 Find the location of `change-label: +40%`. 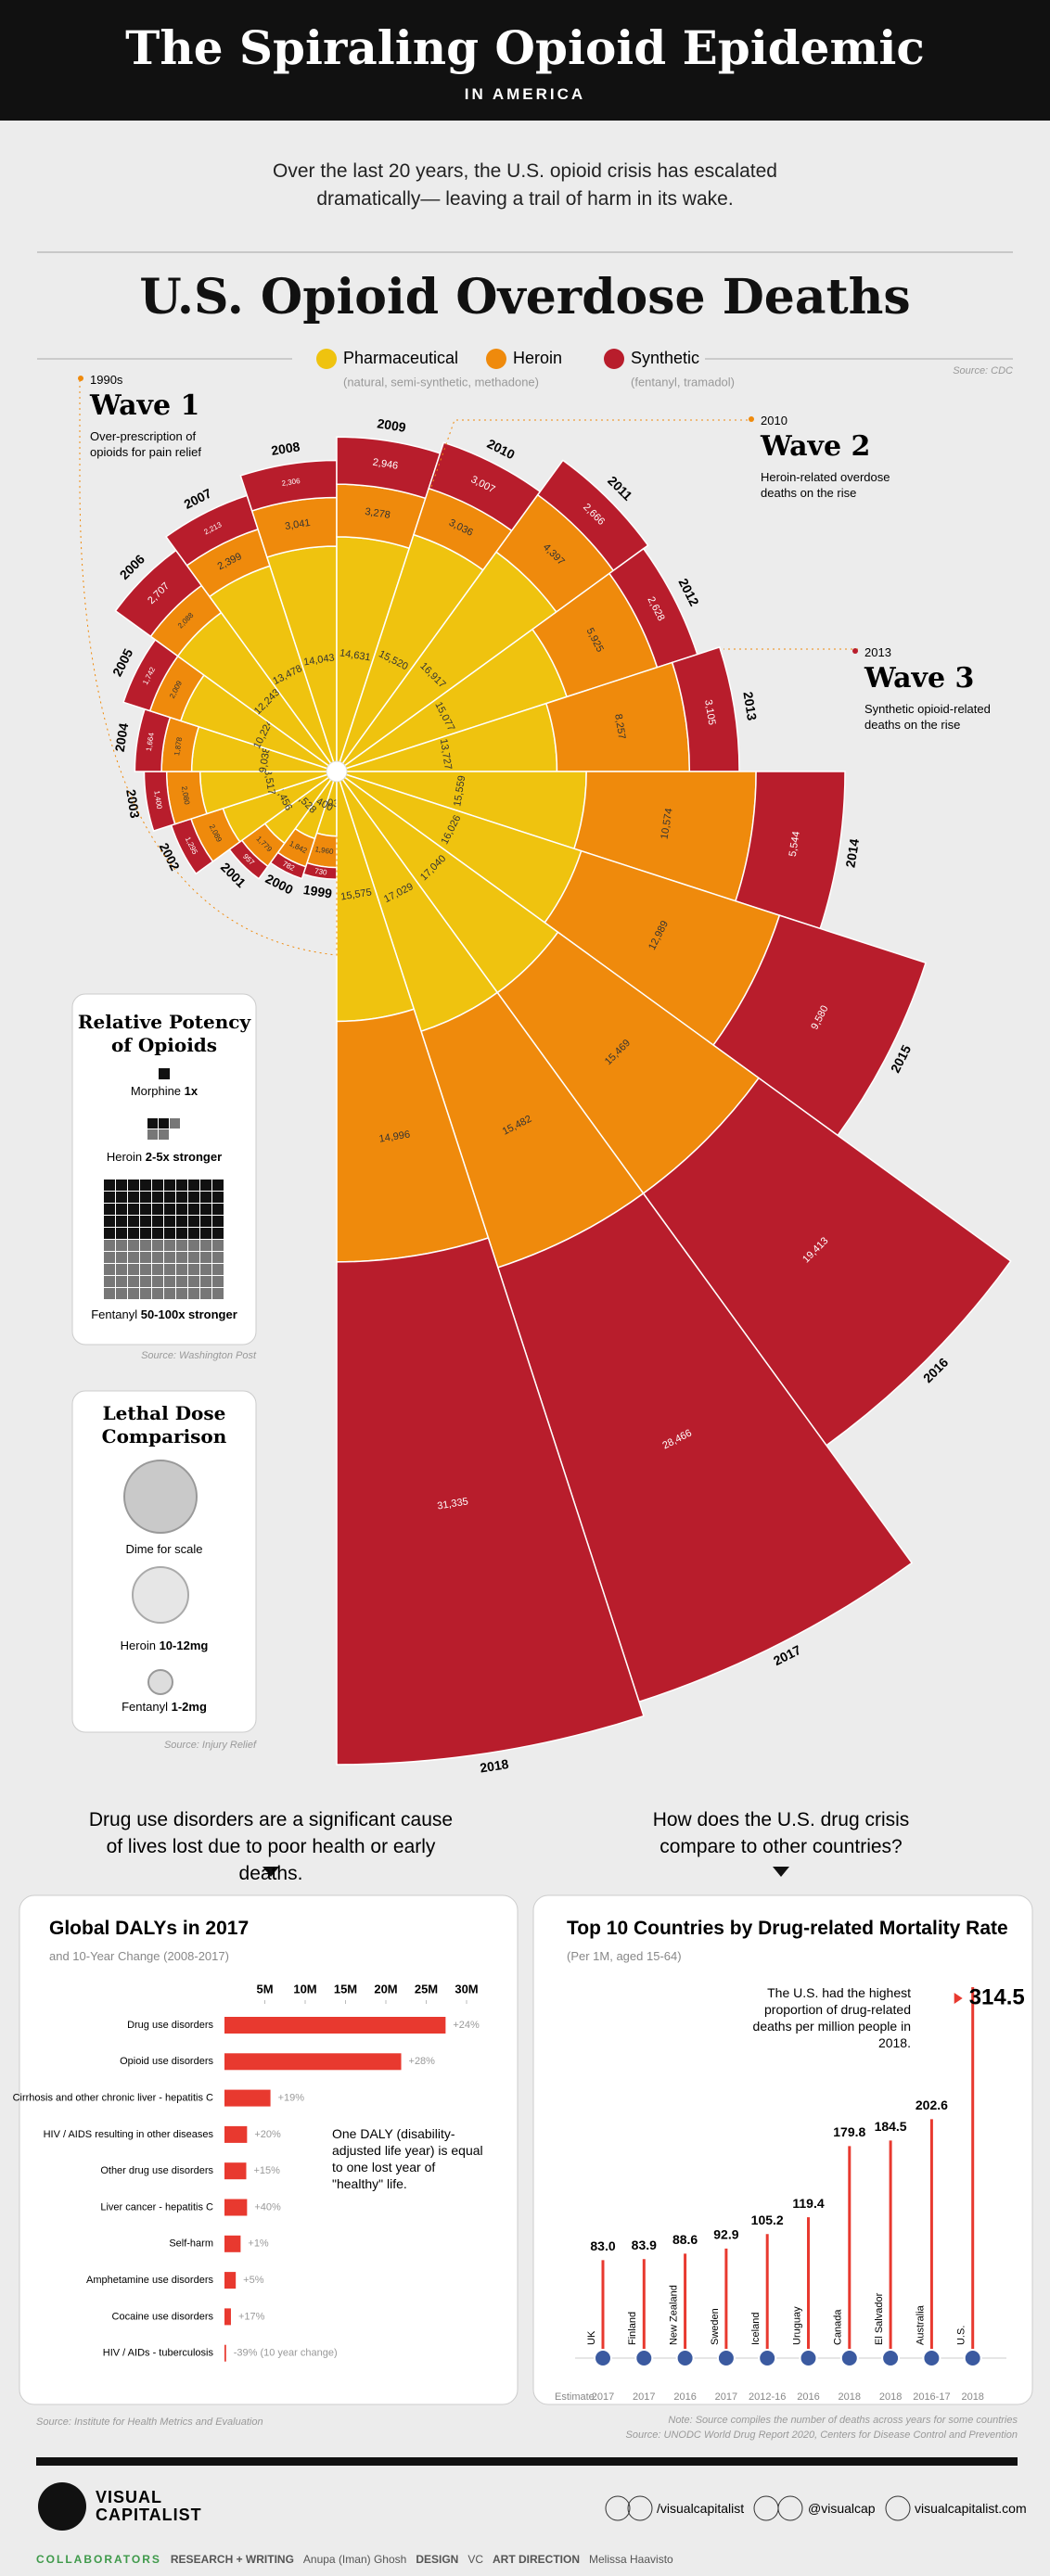

change-label: +40% is located at coordinates (267, 2207).